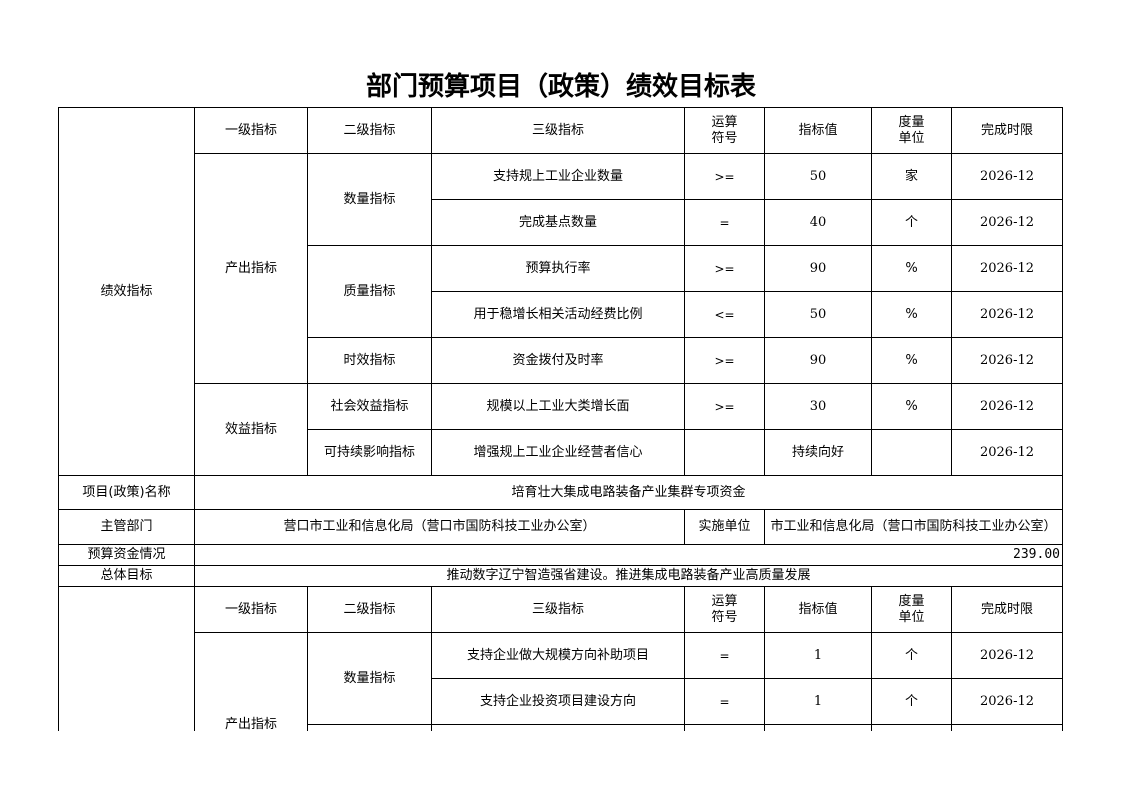  Describe the element at coordinates (126, 492) in the screenshot. I see `project-name-label: 项目(政策)名称` at that location.